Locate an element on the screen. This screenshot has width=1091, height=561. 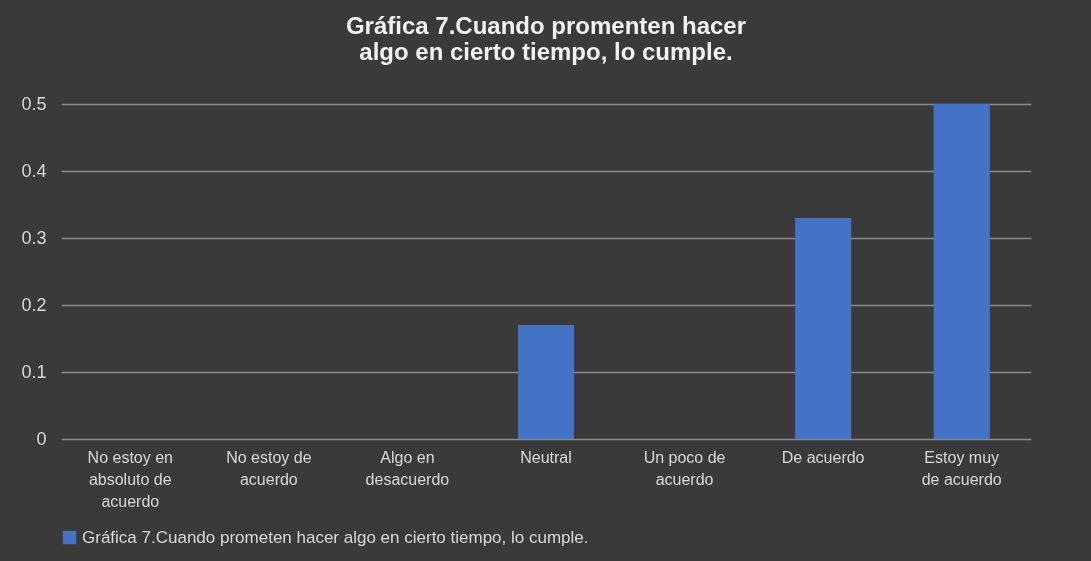
x-tick-label: Neutral is located at coordinates (546, 457).